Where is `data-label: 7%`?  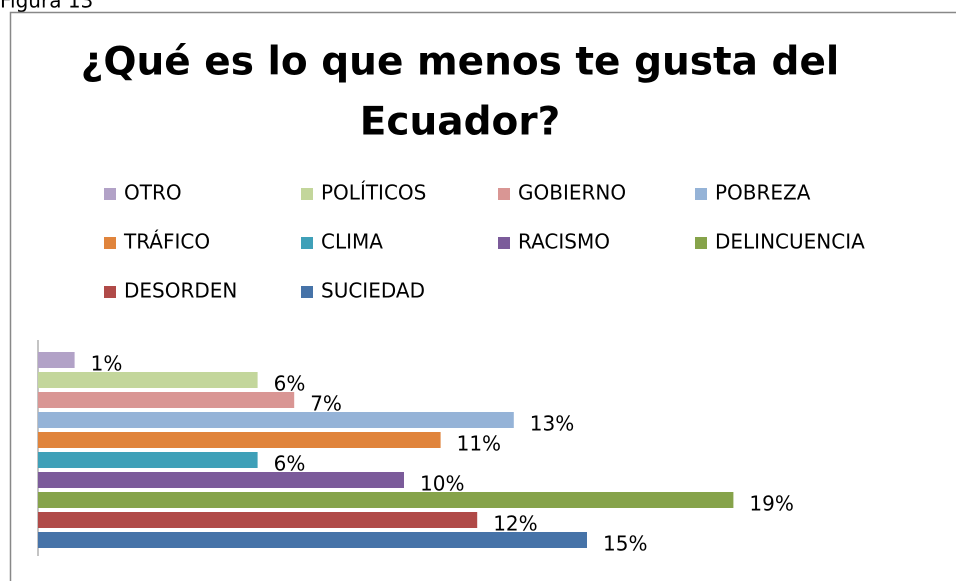
data-label: 7% is located at coordinates (326, 404).